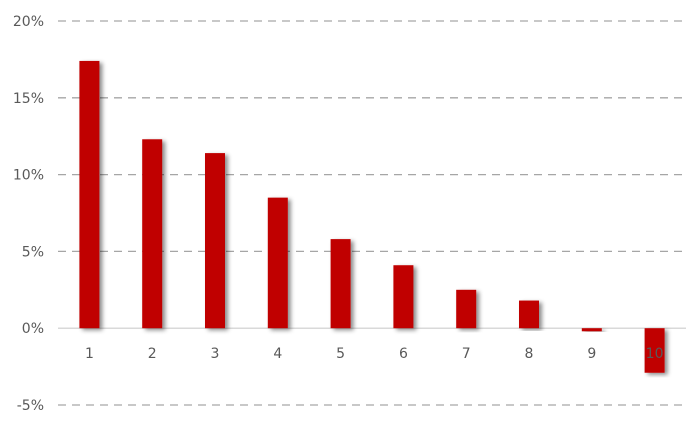 The image size is (696, 422). What do you see at coordinates (591, 354) in the screenshot?
I see `x-tick-label: 9` at bounding box center [591, 354].